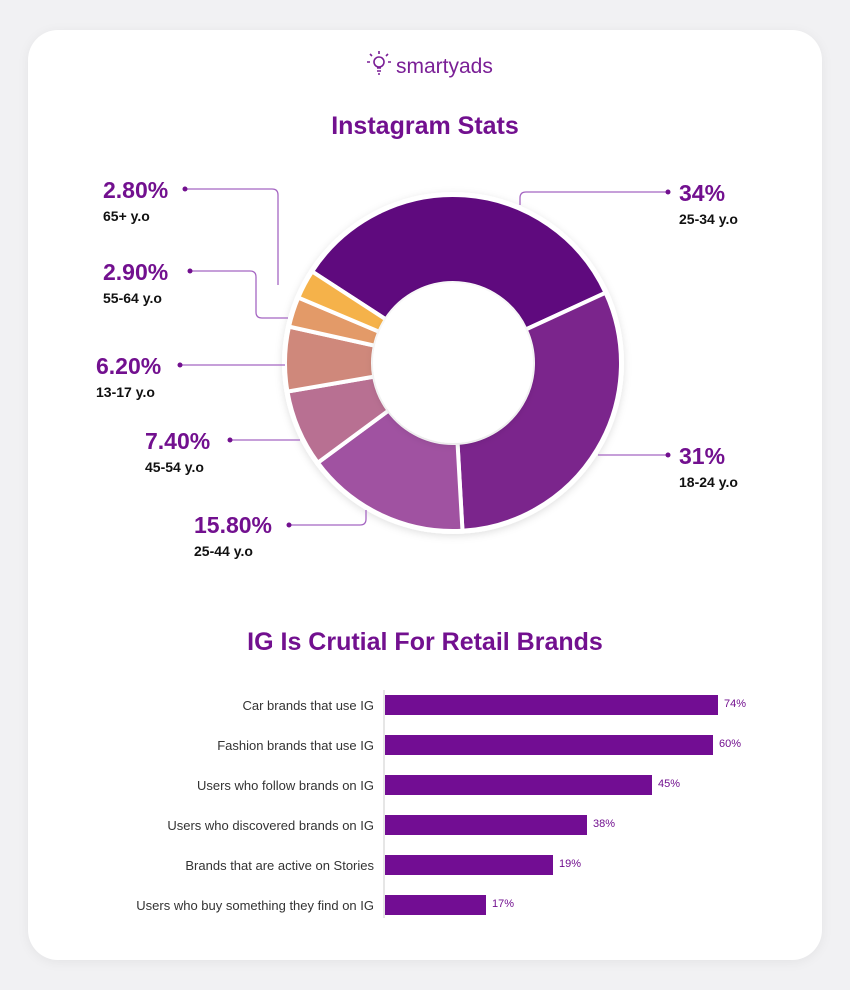 The image size is (850, 990). Describe the element at coordinates (730, 744) in the screenshot. I see `bar-value-label: 60%` at that location.